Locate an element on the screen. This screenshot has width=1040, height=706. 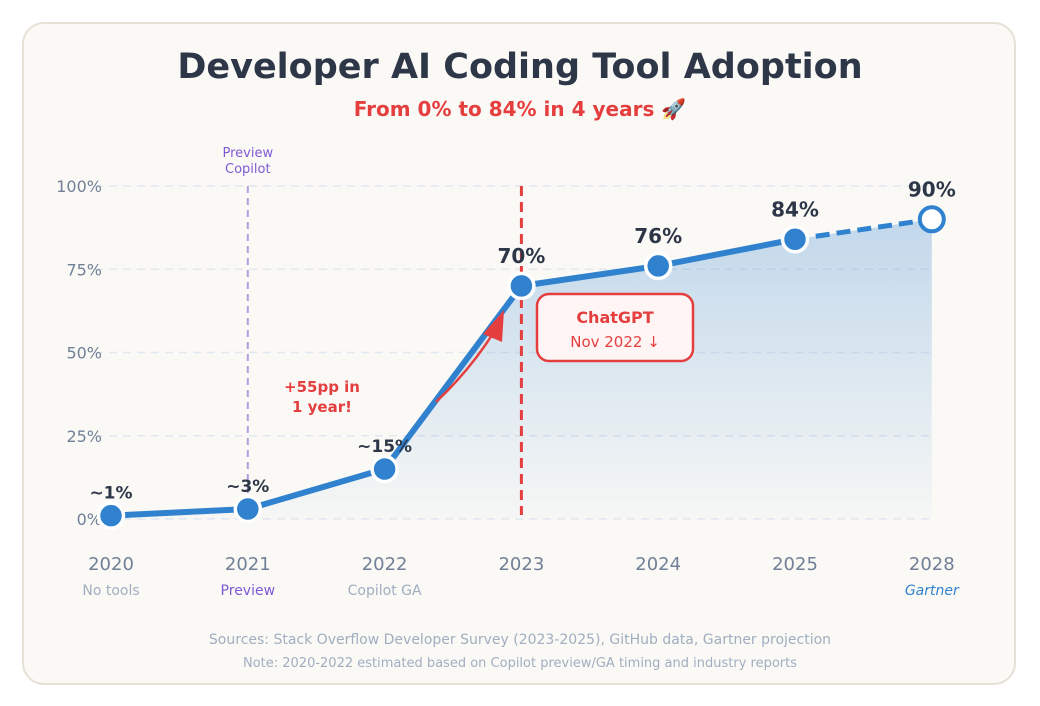
y-tick-label: 25% is located at coordinates (84, 436).